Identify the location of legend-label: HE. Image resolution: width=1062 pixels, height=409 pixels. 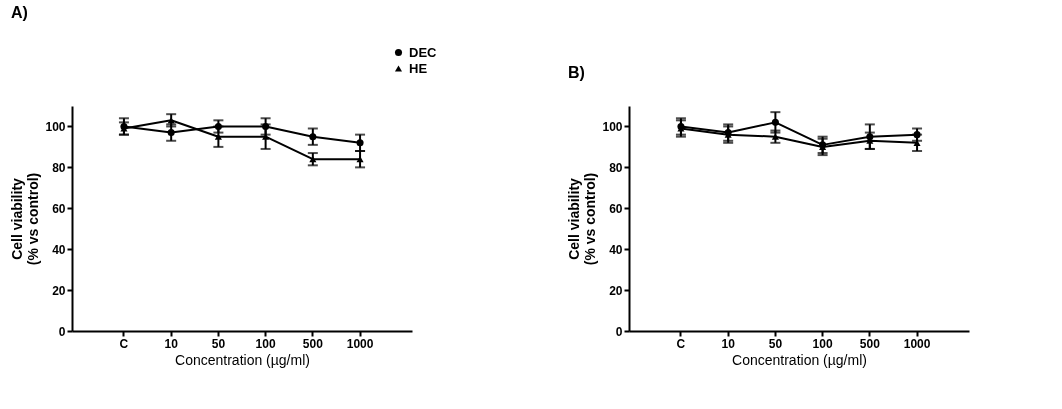
(418, 68).